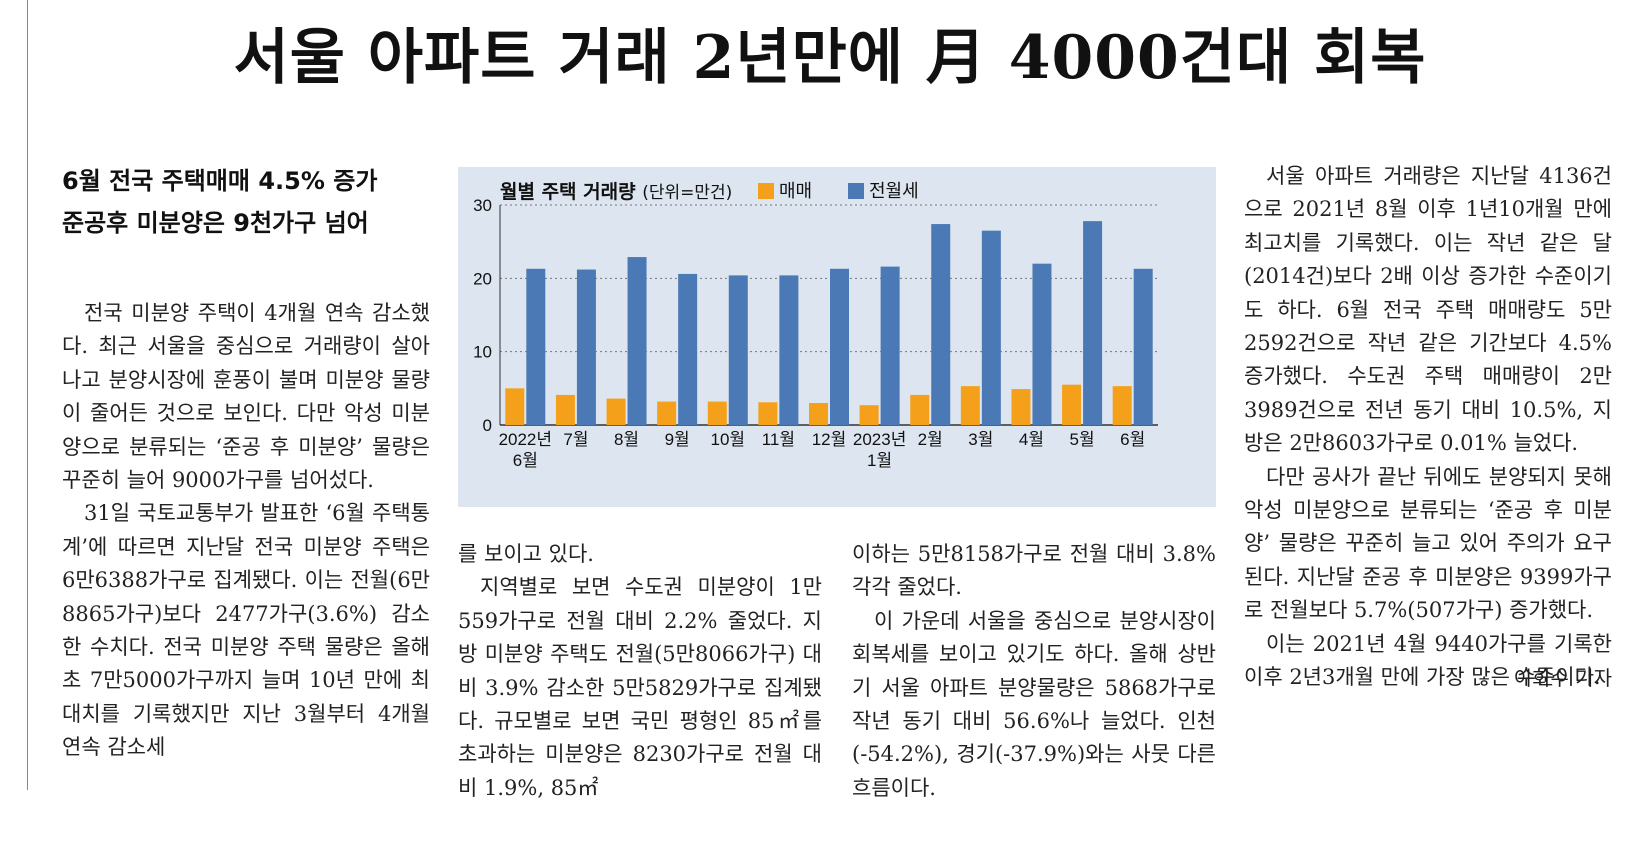 This screenshot has height=841, width=1652. Describe the element at coordinates (27, 395) in the screenshot. I see `column-rule` at that location.